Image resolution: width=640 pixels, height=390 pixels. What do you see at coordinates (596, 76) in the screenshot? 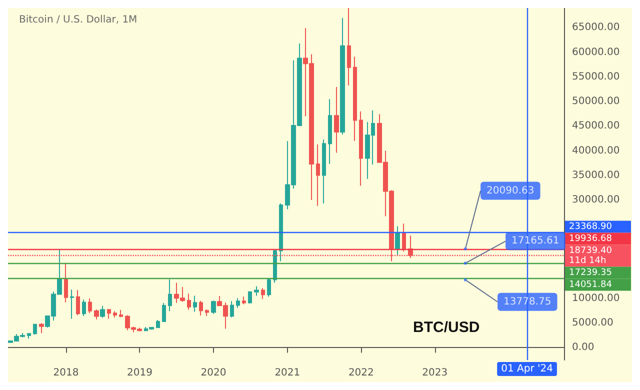
I see `y-tick-label: 55000.00` at bounding box center [596, 76].